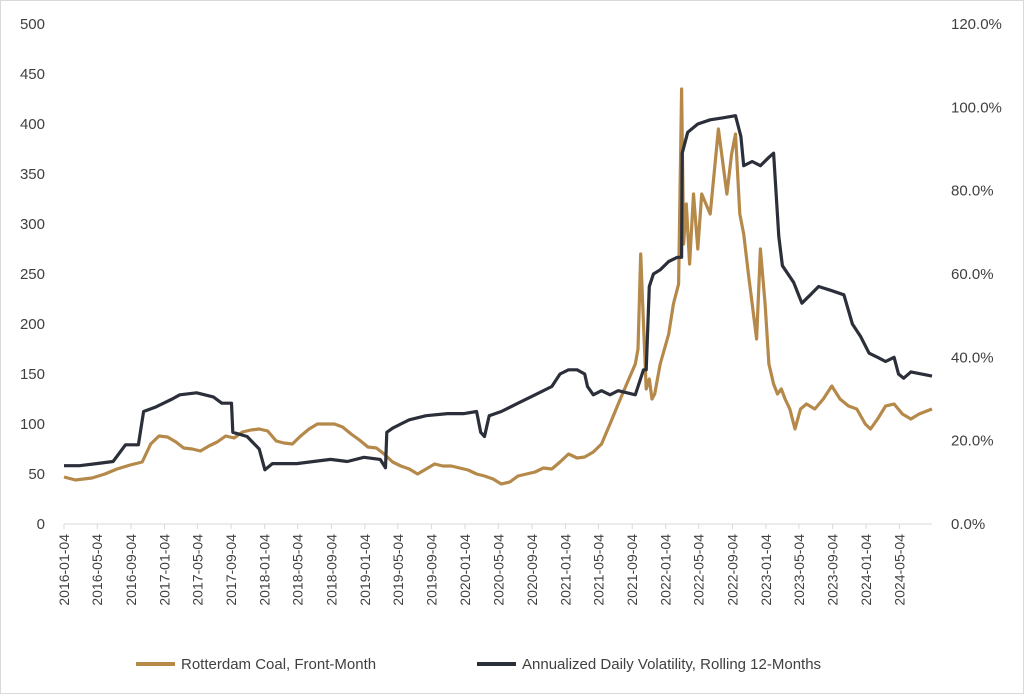 The width and height of the screenshot is (1024, 698). I want to click on left-tick-label: 250, so click(32, 274).